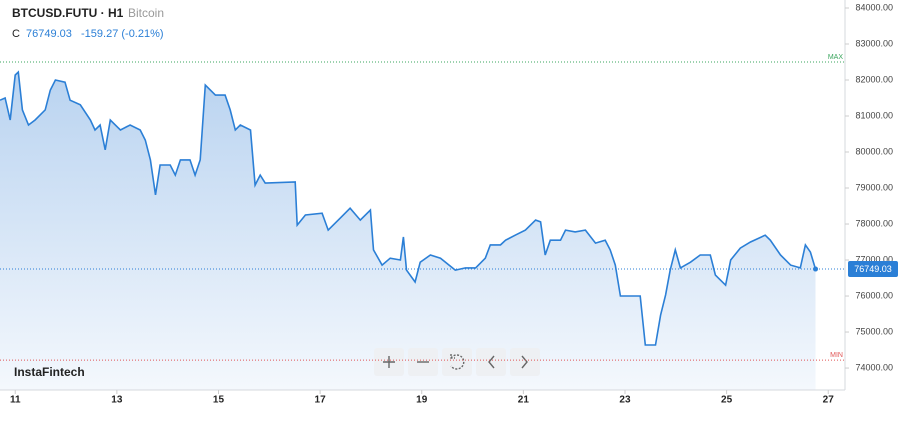  What do you see at coordinates (122, 34) in the screenshot?
I see `change-value: -159.27 (-0.21%)` at bounding box center [122, 34].